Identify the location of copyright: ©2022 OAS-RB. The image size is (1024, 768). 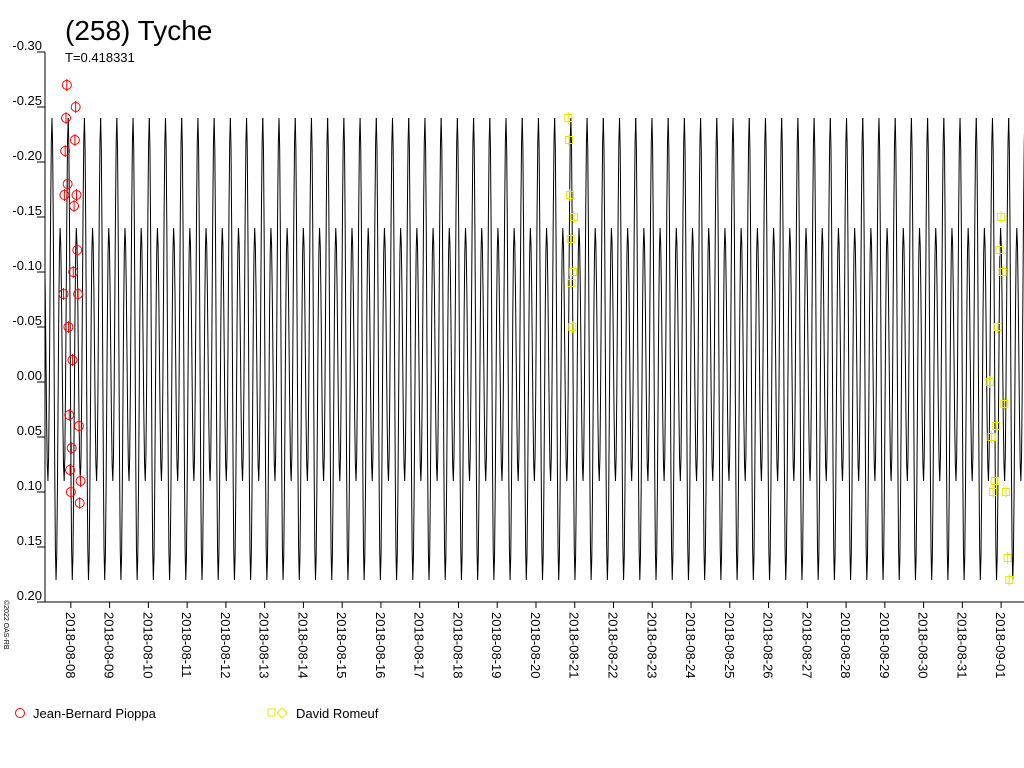
(6, 625).